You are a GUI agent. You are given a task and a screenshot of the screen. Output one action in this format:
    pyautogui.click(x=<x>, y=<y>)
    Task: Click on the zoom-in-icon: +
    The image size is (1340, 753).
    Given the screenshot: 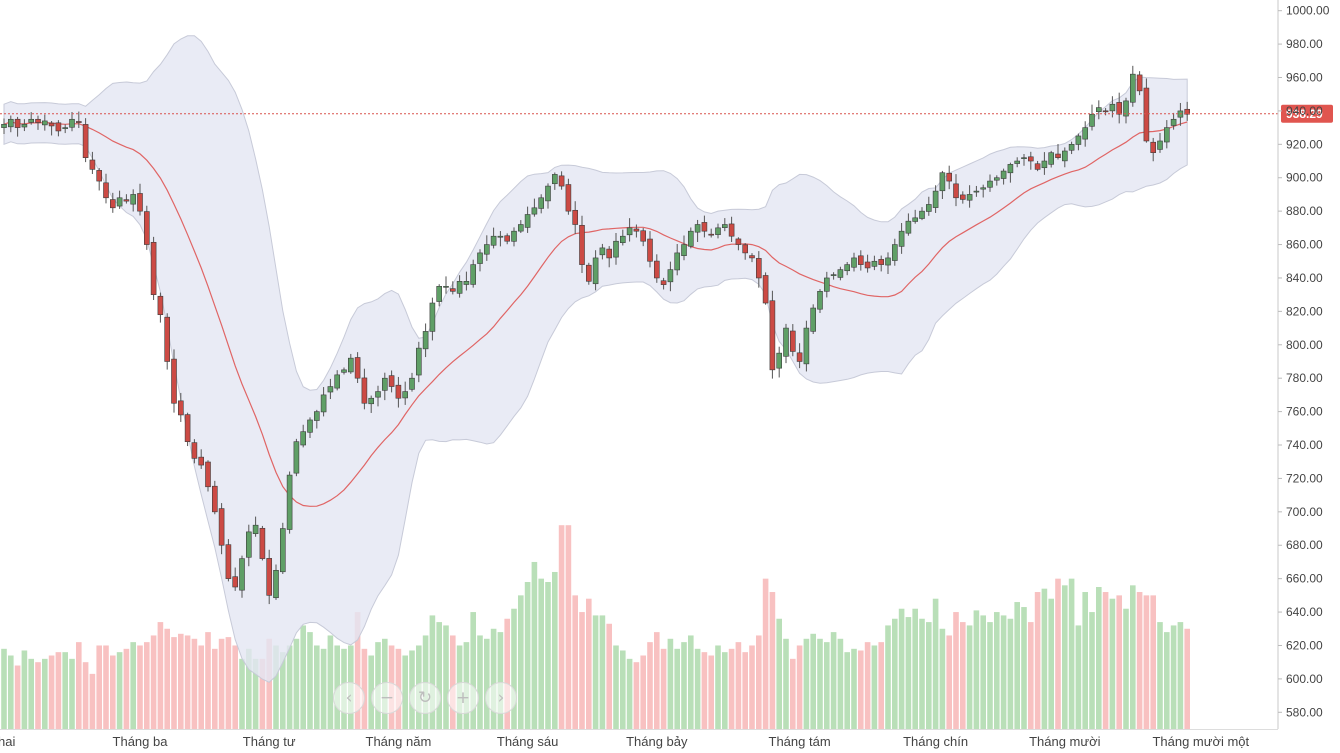 What is the action you would take?
    pyautogui.click(x=463, y=698)
    